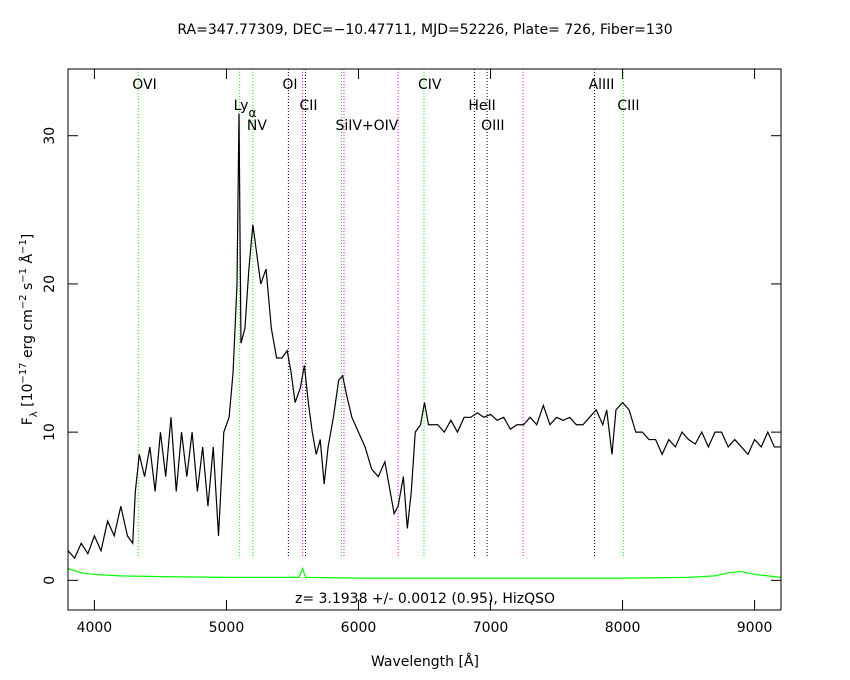 The height and width of the screenshot is (680, 850). Describe the element at coordinates (623, 628) in the screenshot. I see `x-tick-label: 8000` at that location.